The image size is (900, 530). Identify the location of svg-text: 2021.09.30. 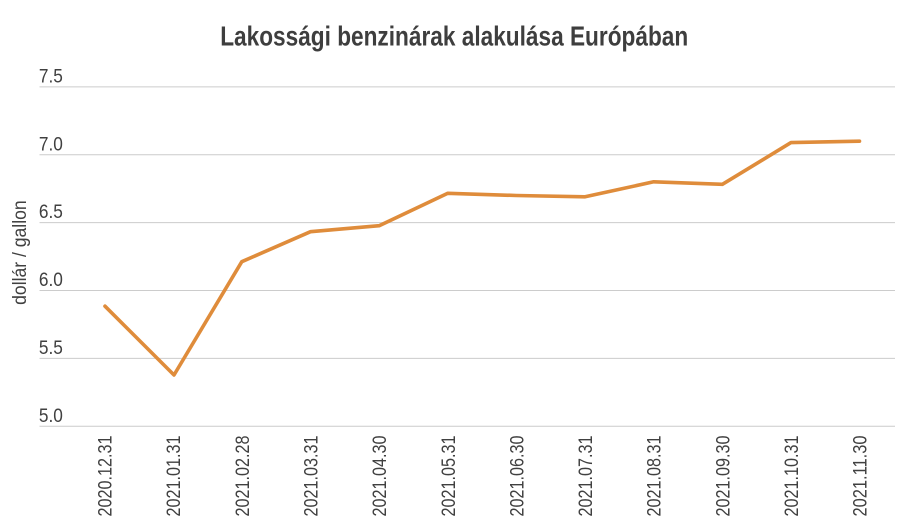
(723, 476).